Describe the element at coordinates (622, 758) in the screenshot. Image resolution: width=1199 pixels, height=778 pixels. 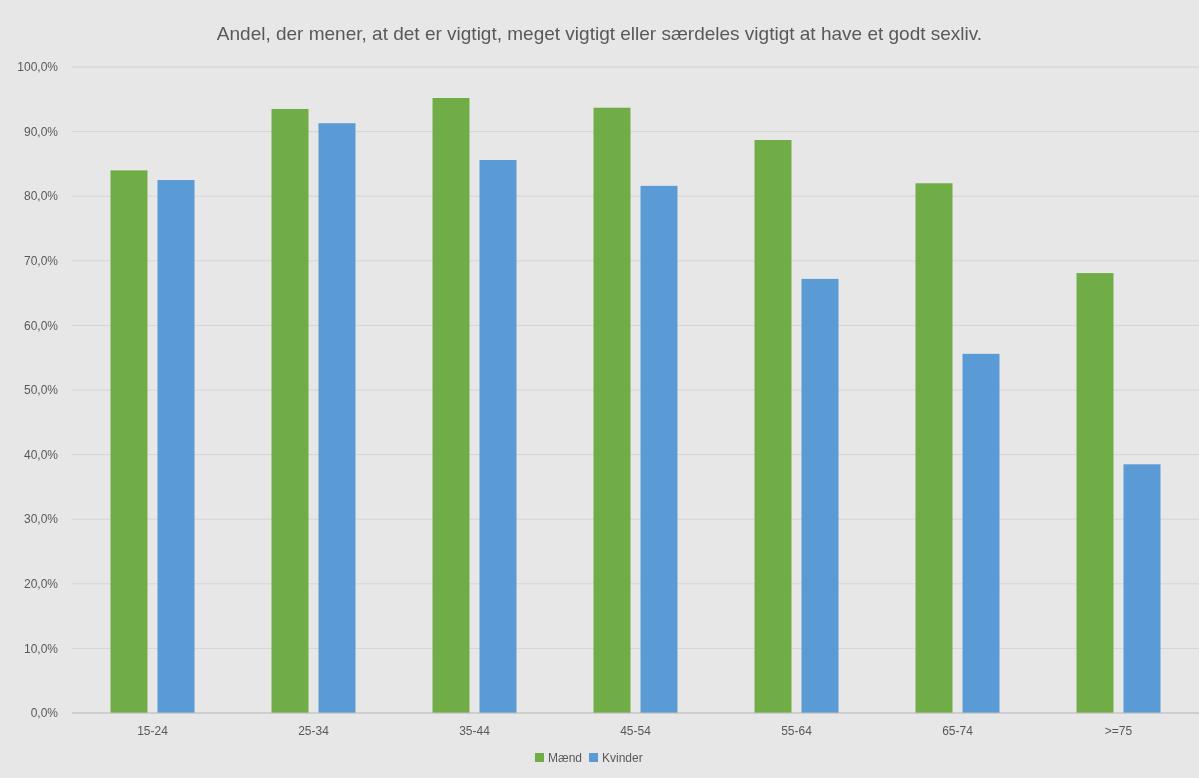
I see `legend-label: Kvinder` at that location.